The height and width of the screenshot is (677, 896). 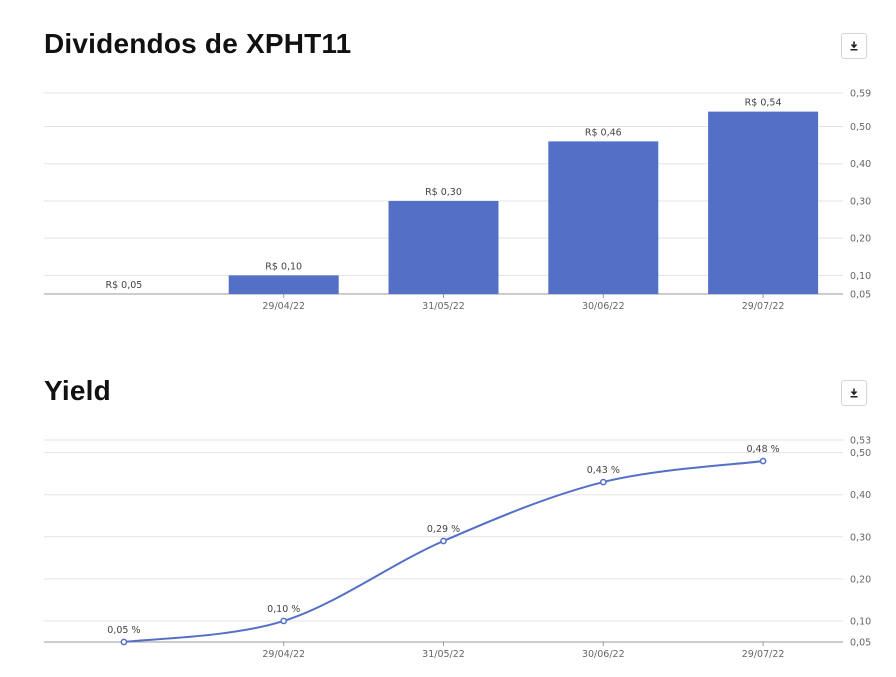 I want to click on yield-x-tick-label: 29/07/22, so click(x=763, y=654).